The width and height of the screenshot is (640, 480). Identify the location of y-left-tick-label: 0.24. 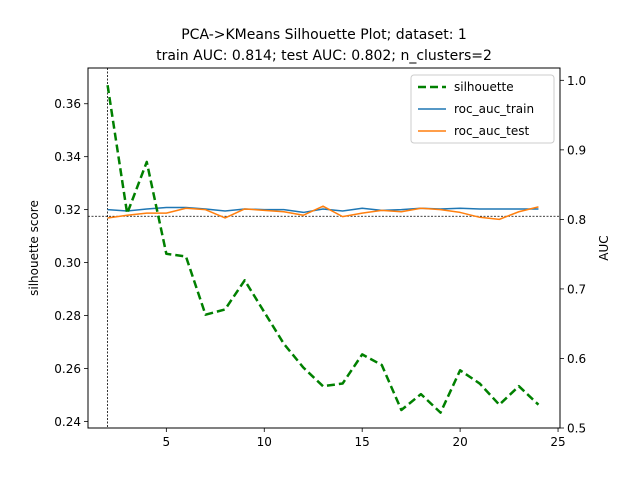
(67, 422).